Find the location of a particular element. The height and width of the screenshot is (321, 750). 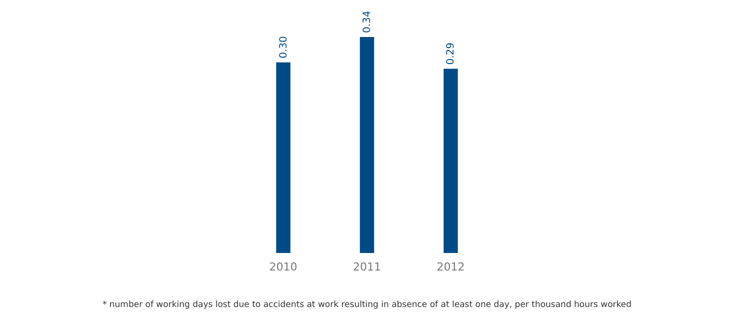

text: * number of working days lost due to accidents at work resulting in absence of at least one day, per thousand hours worked is located at coordinates (367, 305).